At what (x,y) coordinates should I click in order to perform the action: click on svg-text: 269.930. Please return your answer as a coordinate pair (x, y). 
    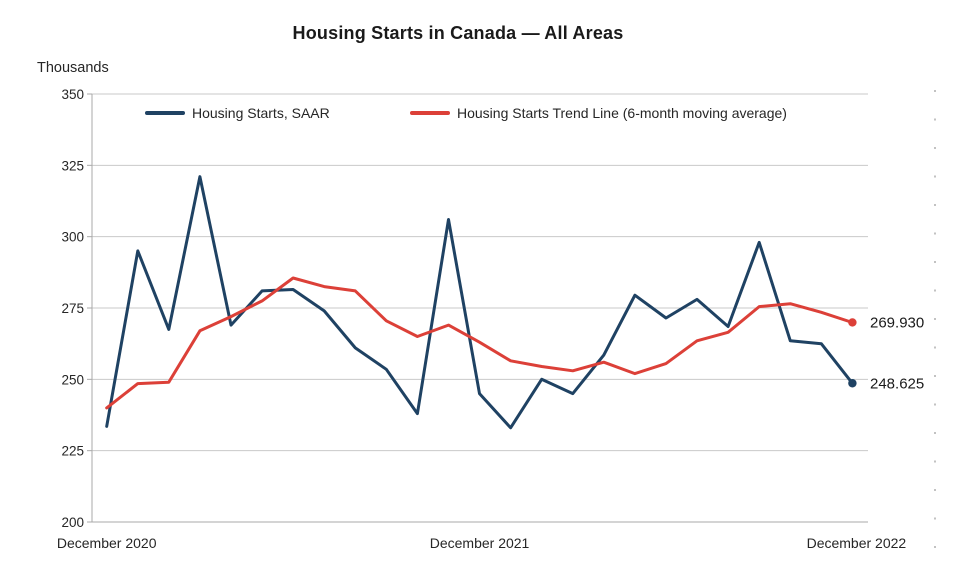
    Looking at the image, I should click on (897, 322).